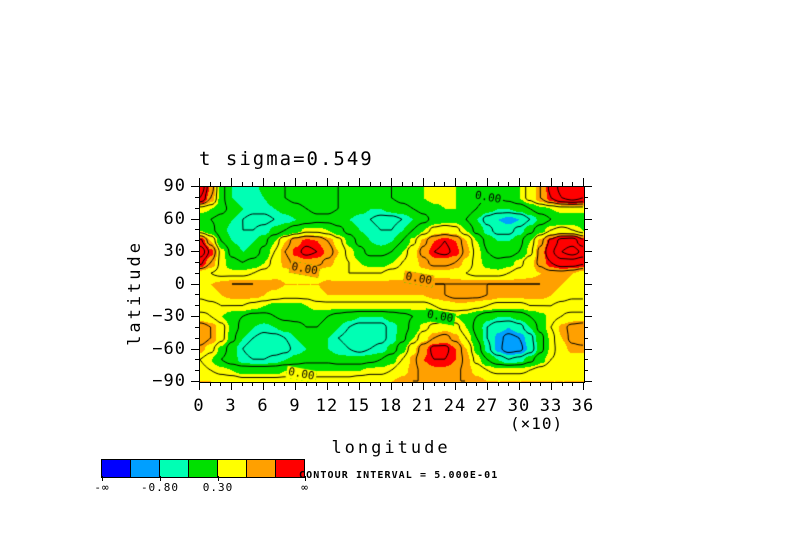  Describe the element at coordinates (169, 348) in the screenshot. I see `y-tick-label: −60` at that location.